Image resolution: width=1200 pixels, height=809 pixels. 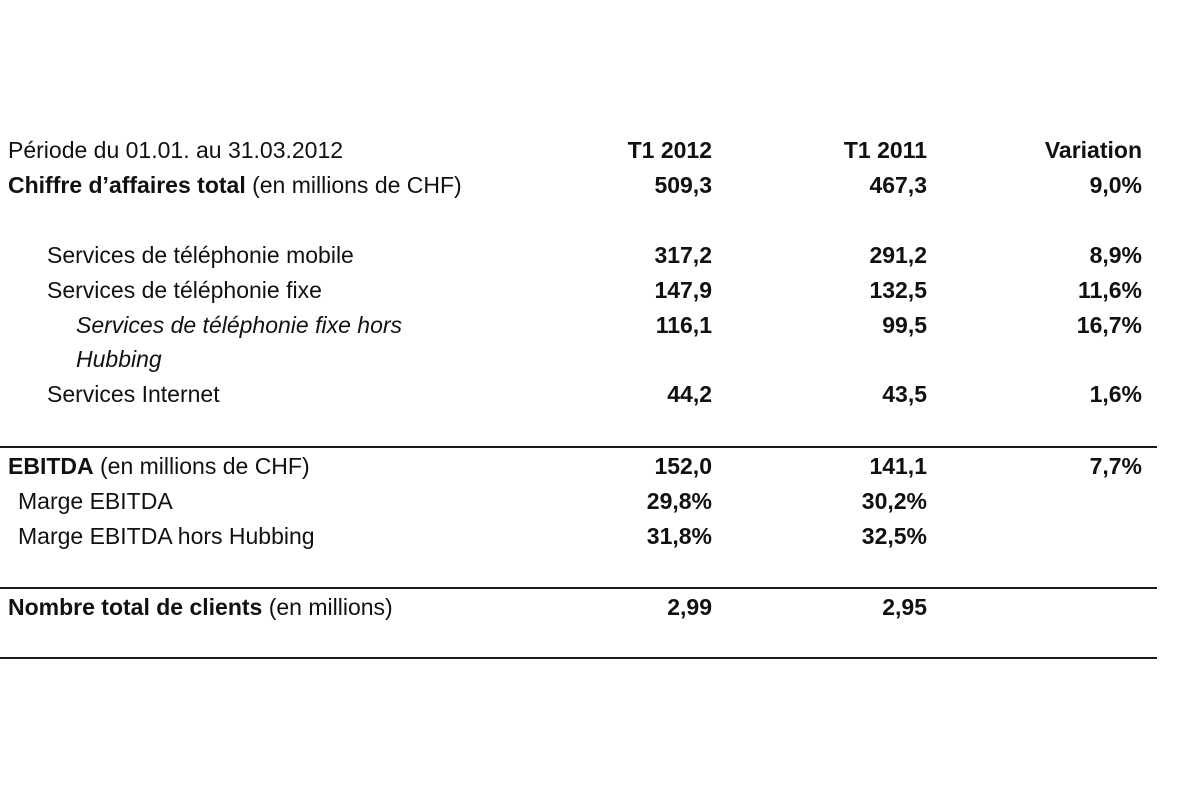 What do you see at coordinates (898, 290) in the screenshot?
I see `fixed-t1-2011: 132,5` at bounding box center [898, 290].